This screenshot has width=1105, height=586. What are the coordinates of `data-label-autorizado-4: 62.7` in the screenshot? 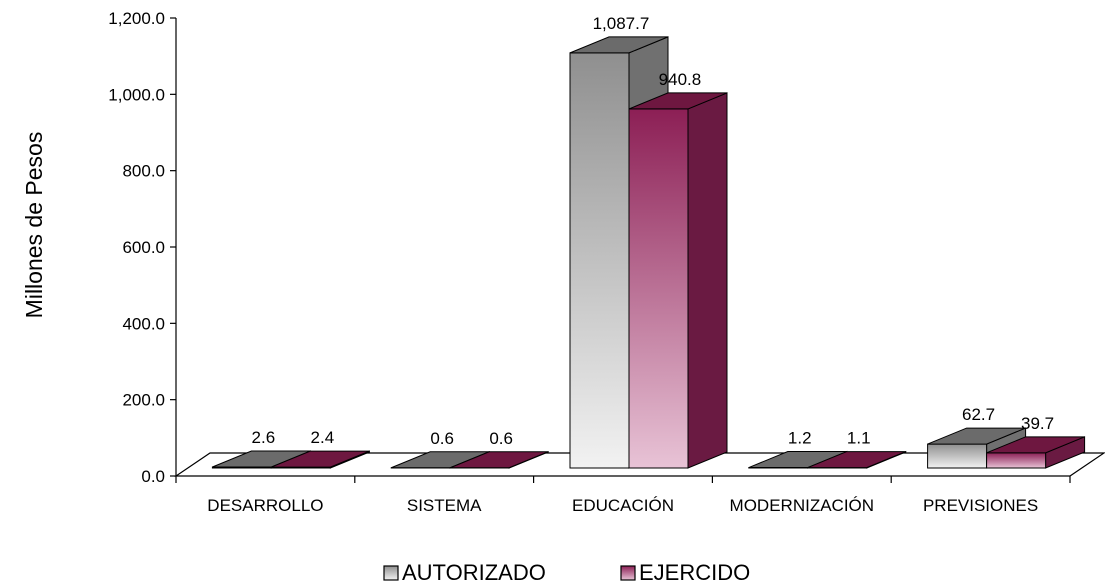 It's located at (978, 414).